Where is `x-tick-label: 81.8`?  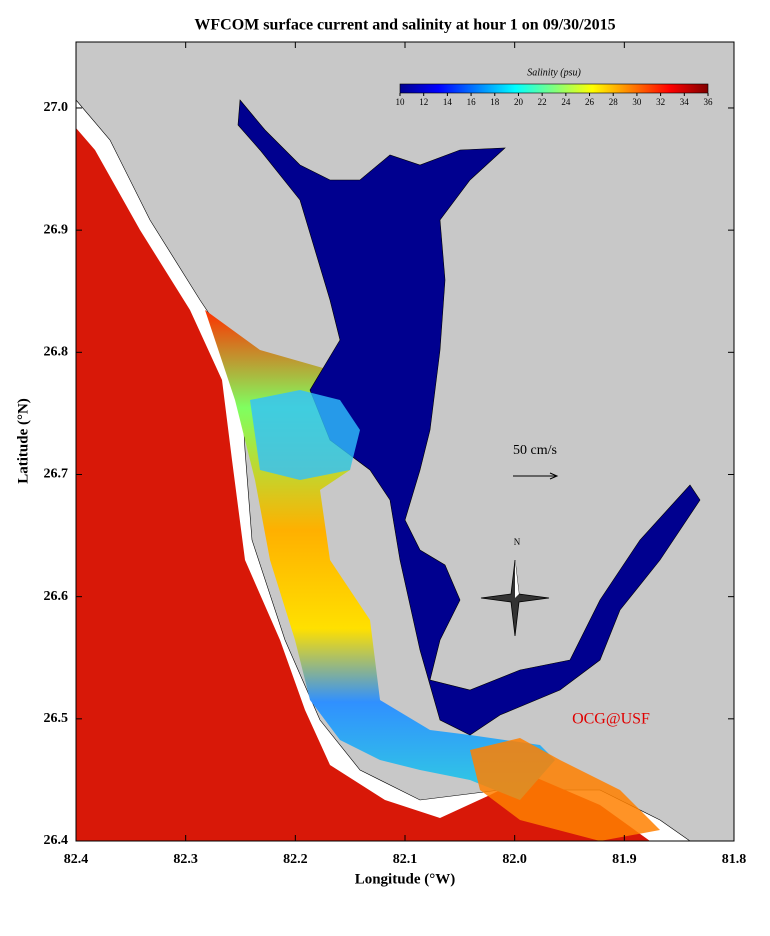
x-tick-label: 81.8 is located at coordinates (734, 859).